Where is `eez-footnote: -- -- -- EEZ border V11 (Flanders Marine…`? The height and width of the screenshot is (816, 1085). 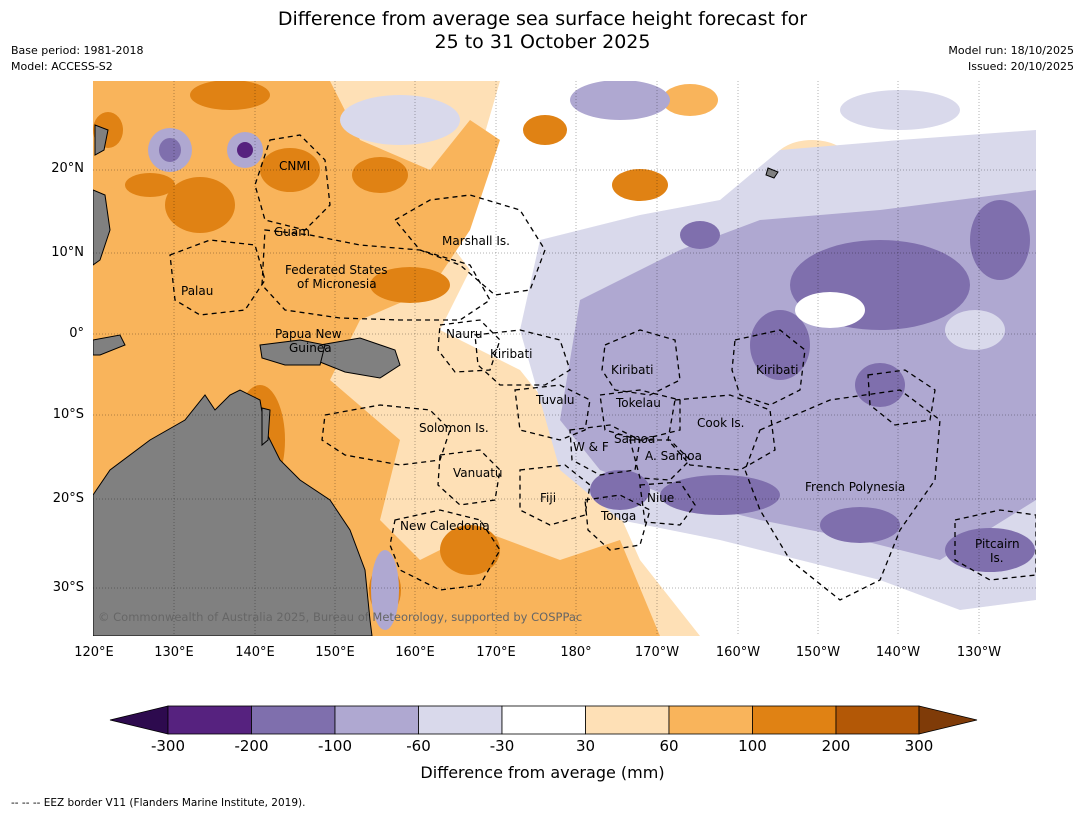 eez-footnote: -- -- -- EEZ border V11 (Flanders Marine… is located at coordinates (158, 803).